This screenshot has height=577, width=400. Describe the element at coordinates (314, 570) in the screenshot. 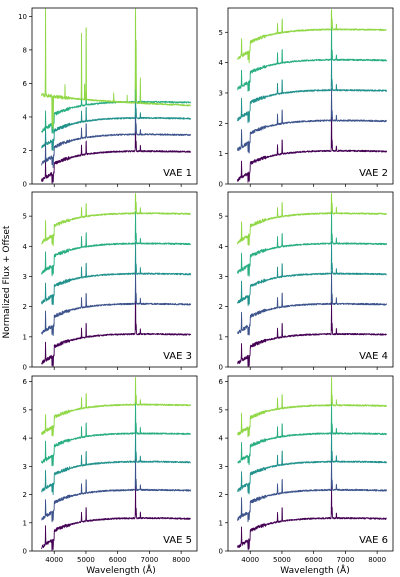

I see `x-axis-label-right: Wavelength (Å)` at that location.